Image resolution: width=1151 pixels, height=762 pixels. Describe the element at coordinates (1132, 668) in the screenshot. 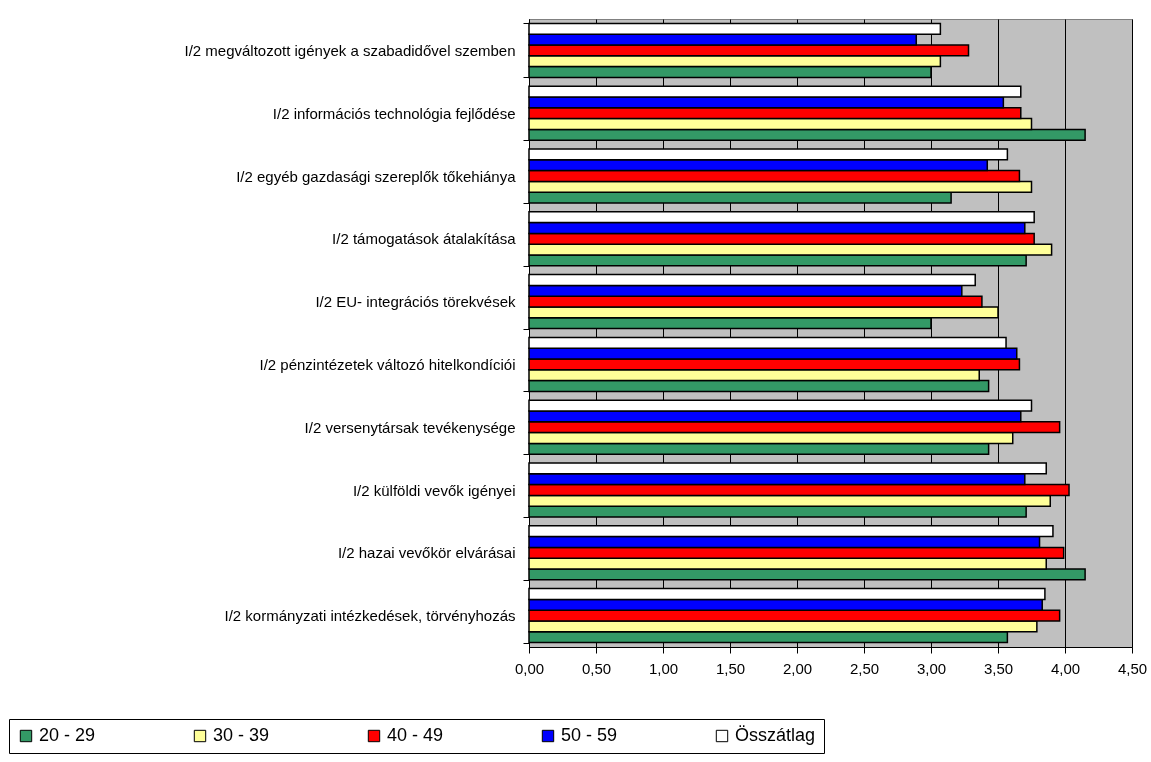

I see `x-tick-label: 4,50` at that location.